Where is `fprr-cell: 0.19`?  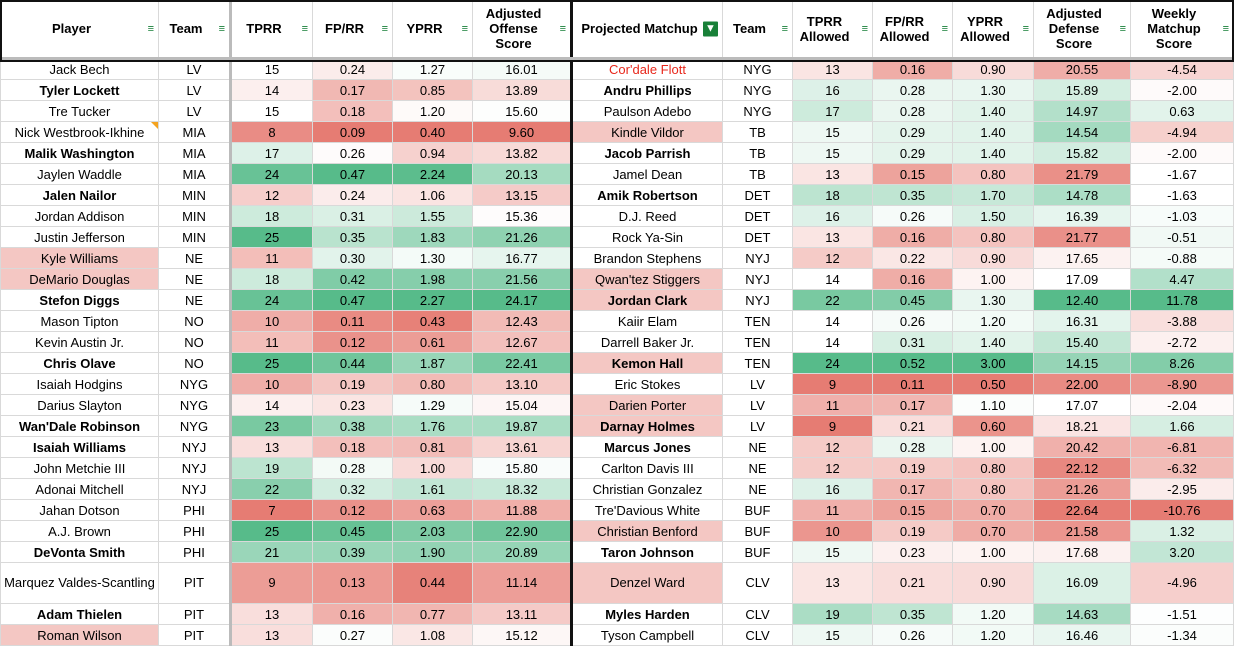
fprr-cell: 0.19 is located at coordinates (352, 384).